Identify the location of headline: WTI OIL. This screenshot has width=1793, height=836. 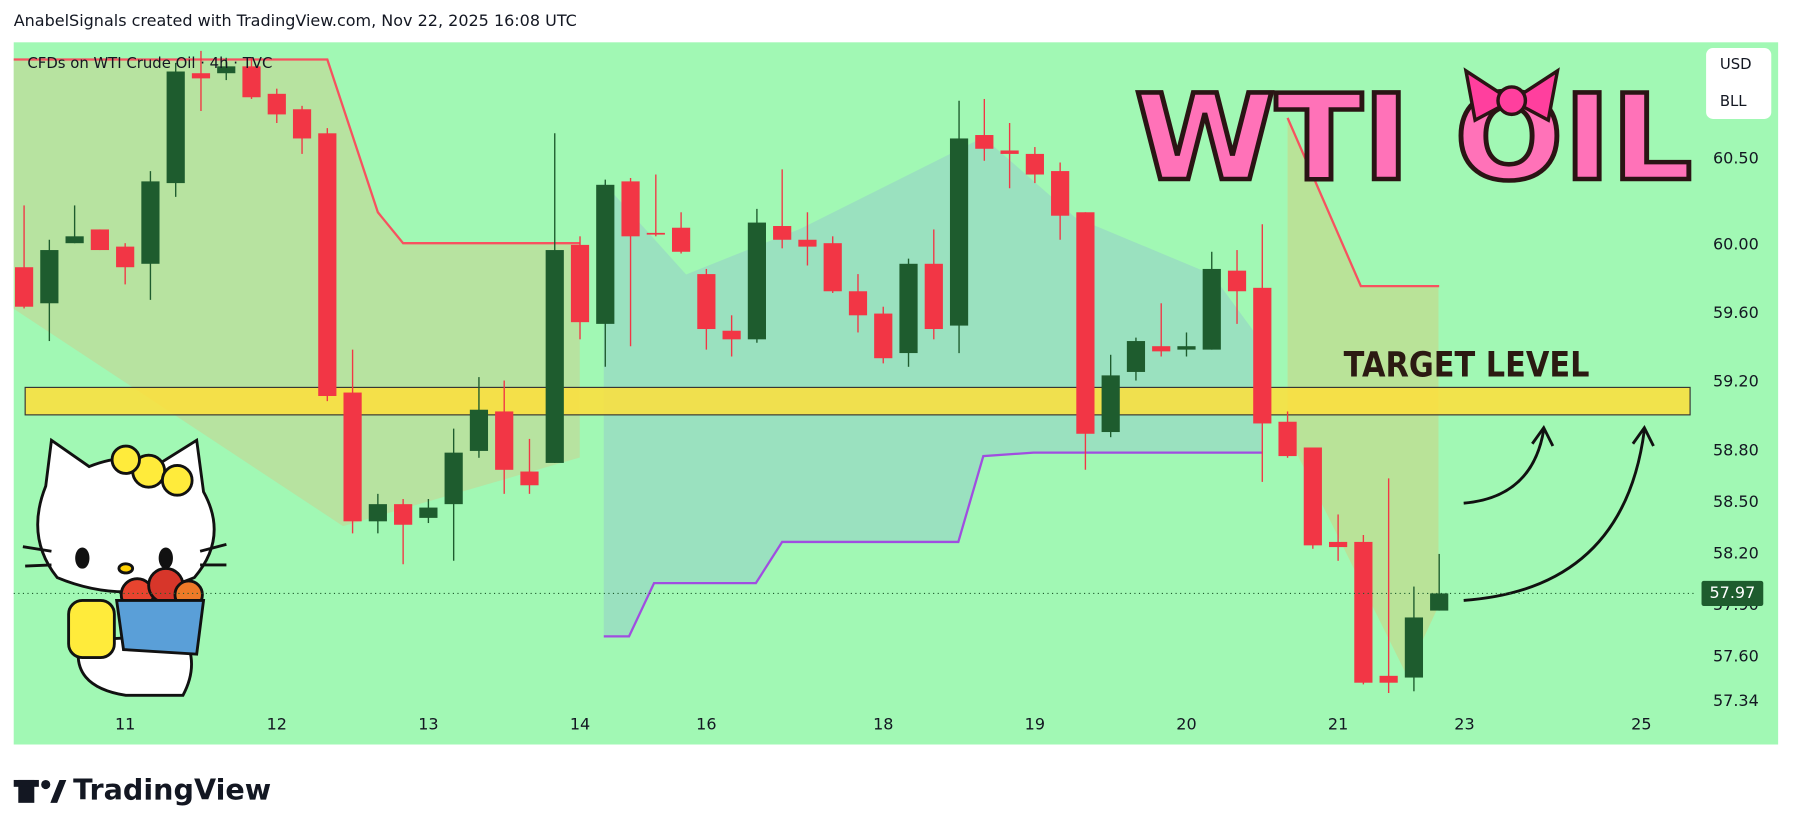
(1413, 139).